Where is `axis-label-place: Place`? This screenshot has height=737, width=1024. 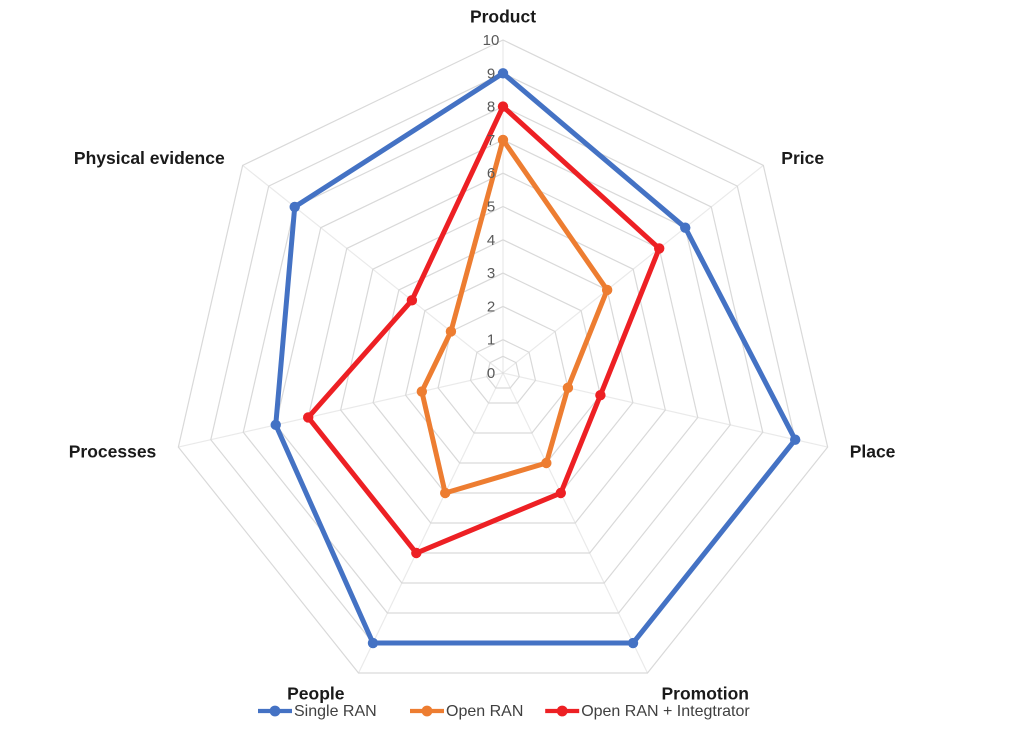 axis-label-place: Place is located at coordinates (873, 452).